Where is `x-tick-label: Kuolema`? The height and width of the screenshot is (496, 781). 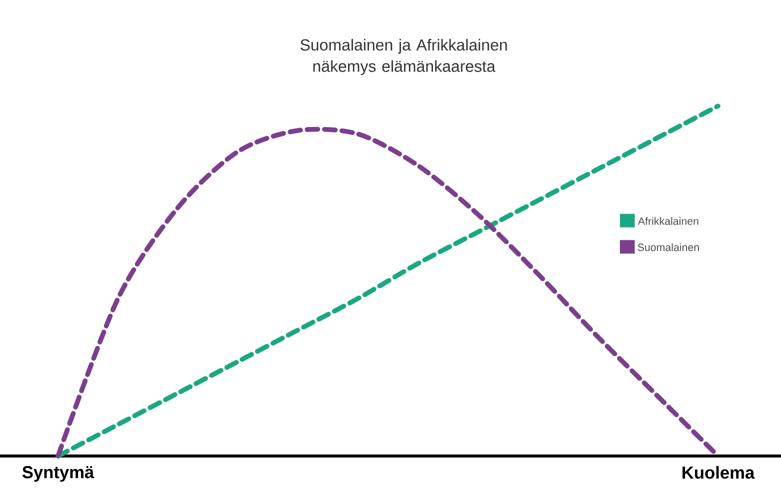
x-tick-label: Kuolema is located at coordinates (718, 472).